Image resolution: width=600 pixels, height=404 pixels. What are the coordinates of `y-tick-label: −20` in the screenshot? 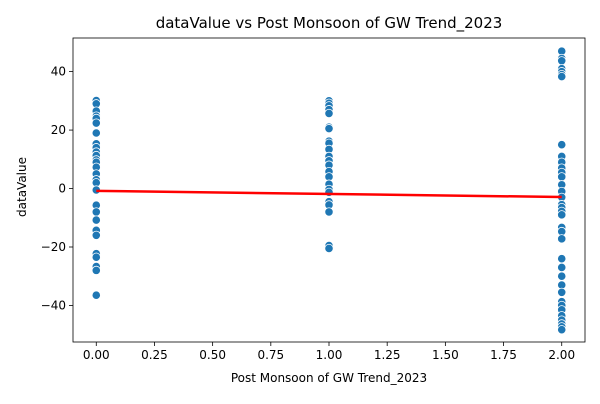 It's located at (53, 247).